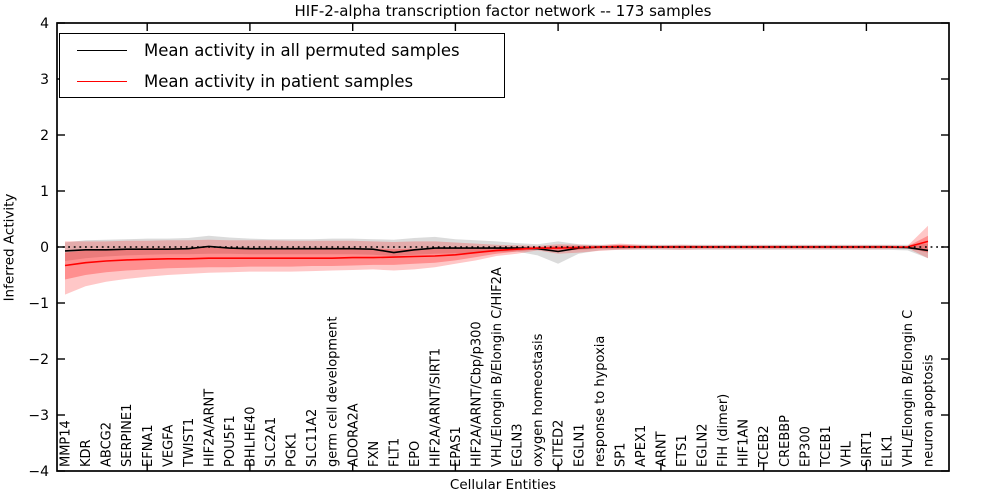 Image resolution: width=1000 pixels, height=500 pixels. Describe the element at coordinates (744, 443) in the screenshot. I see `x-tick-label: HIF1AN` at that location.